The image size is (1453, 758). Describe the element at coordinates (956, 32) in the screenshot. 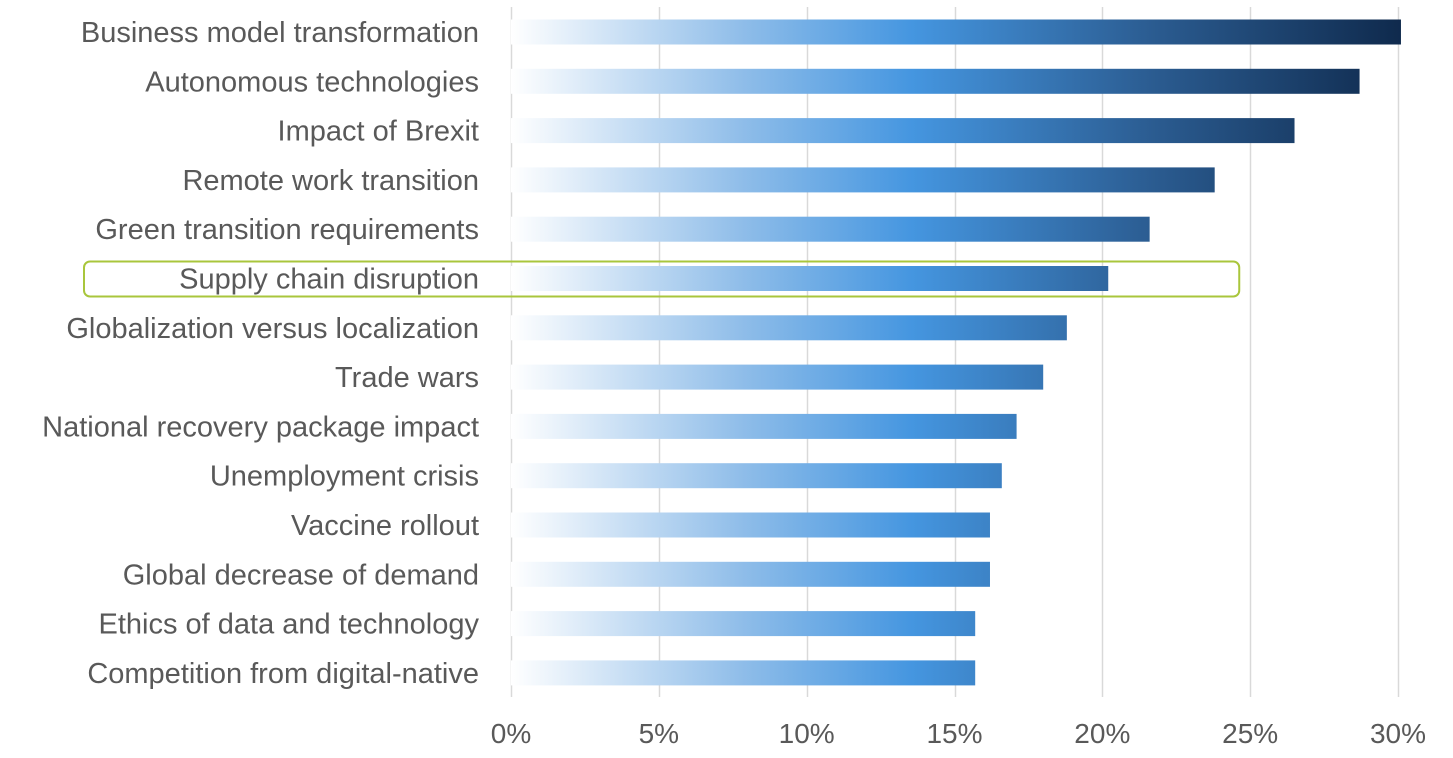

I see `bar-business-model-transformation` at that location.